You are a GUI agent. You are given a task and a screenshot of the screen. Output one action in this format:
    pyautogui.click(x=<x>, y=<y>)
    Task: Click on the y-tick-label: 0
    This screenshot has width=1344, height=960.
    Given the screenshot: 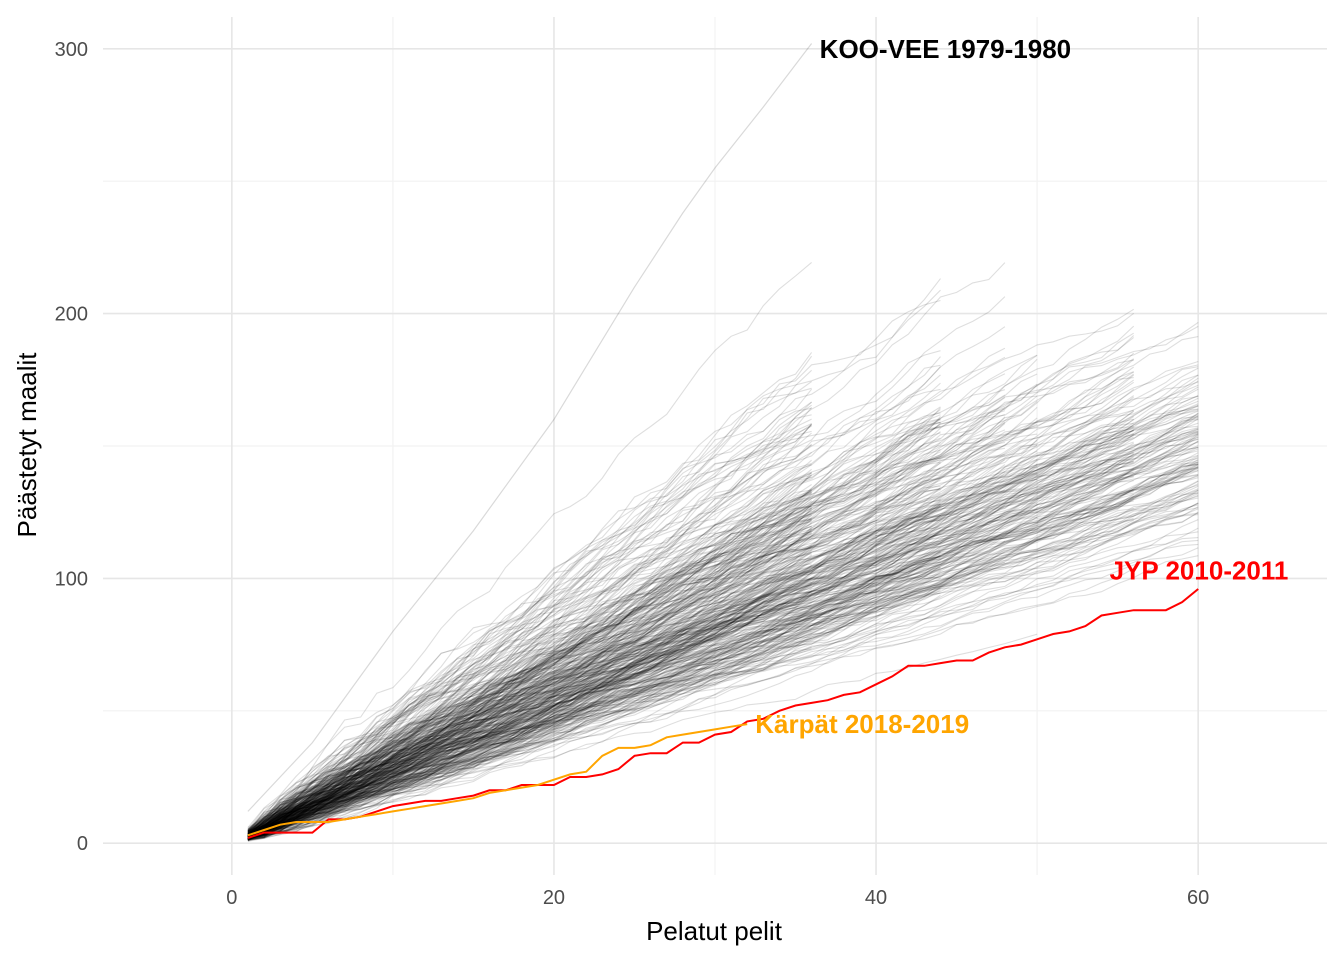 What is the action you would take?
    pyautogui.click(x=82, y=844)
    